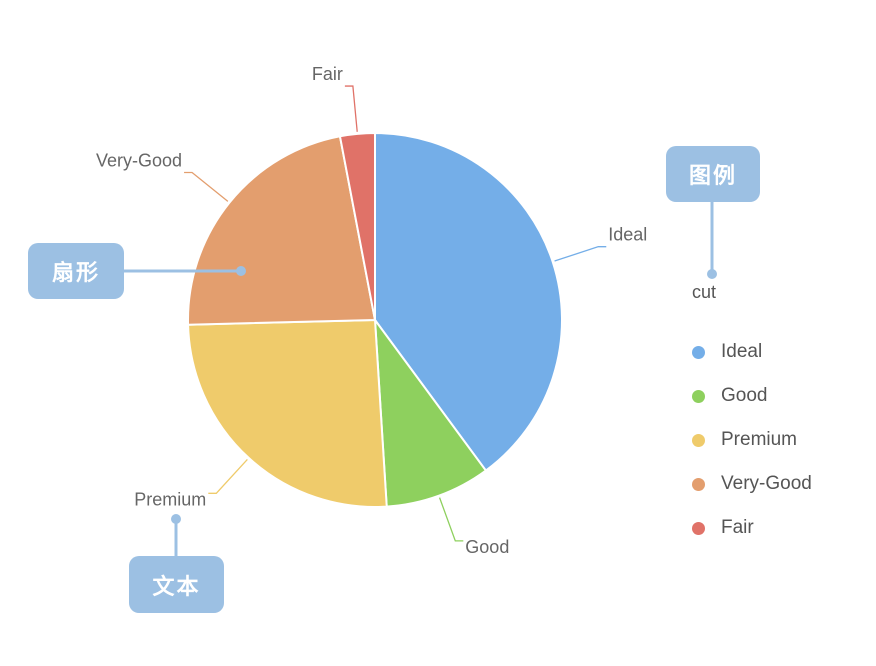 The width and height of the screenshot is (876, 666). I want to click on legend-item-very-good: Very-Good, so click(752, 484).